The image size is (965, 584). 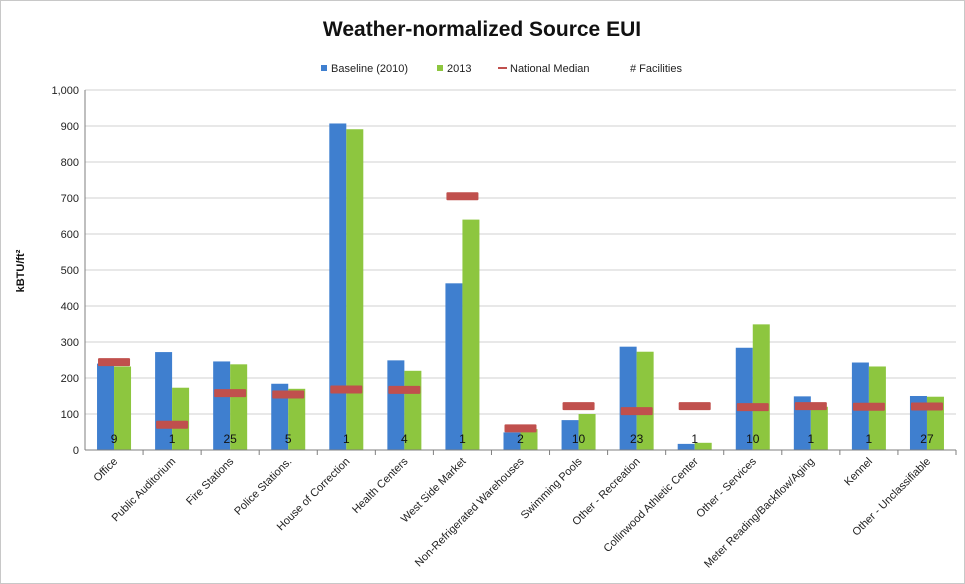 I want to click on y-tick-label: 200, so click(x=70, y=379).